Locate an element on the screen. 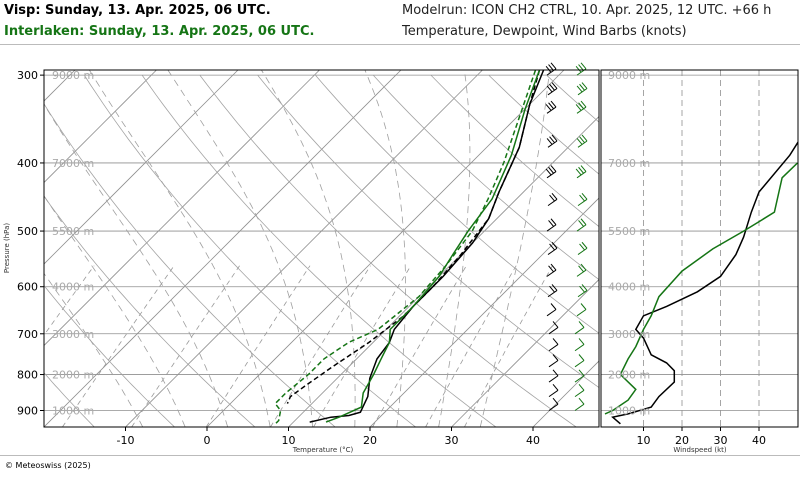 The image size is (800, 480). pressure-tick-label: 500 is located at coordinates (27, 231).